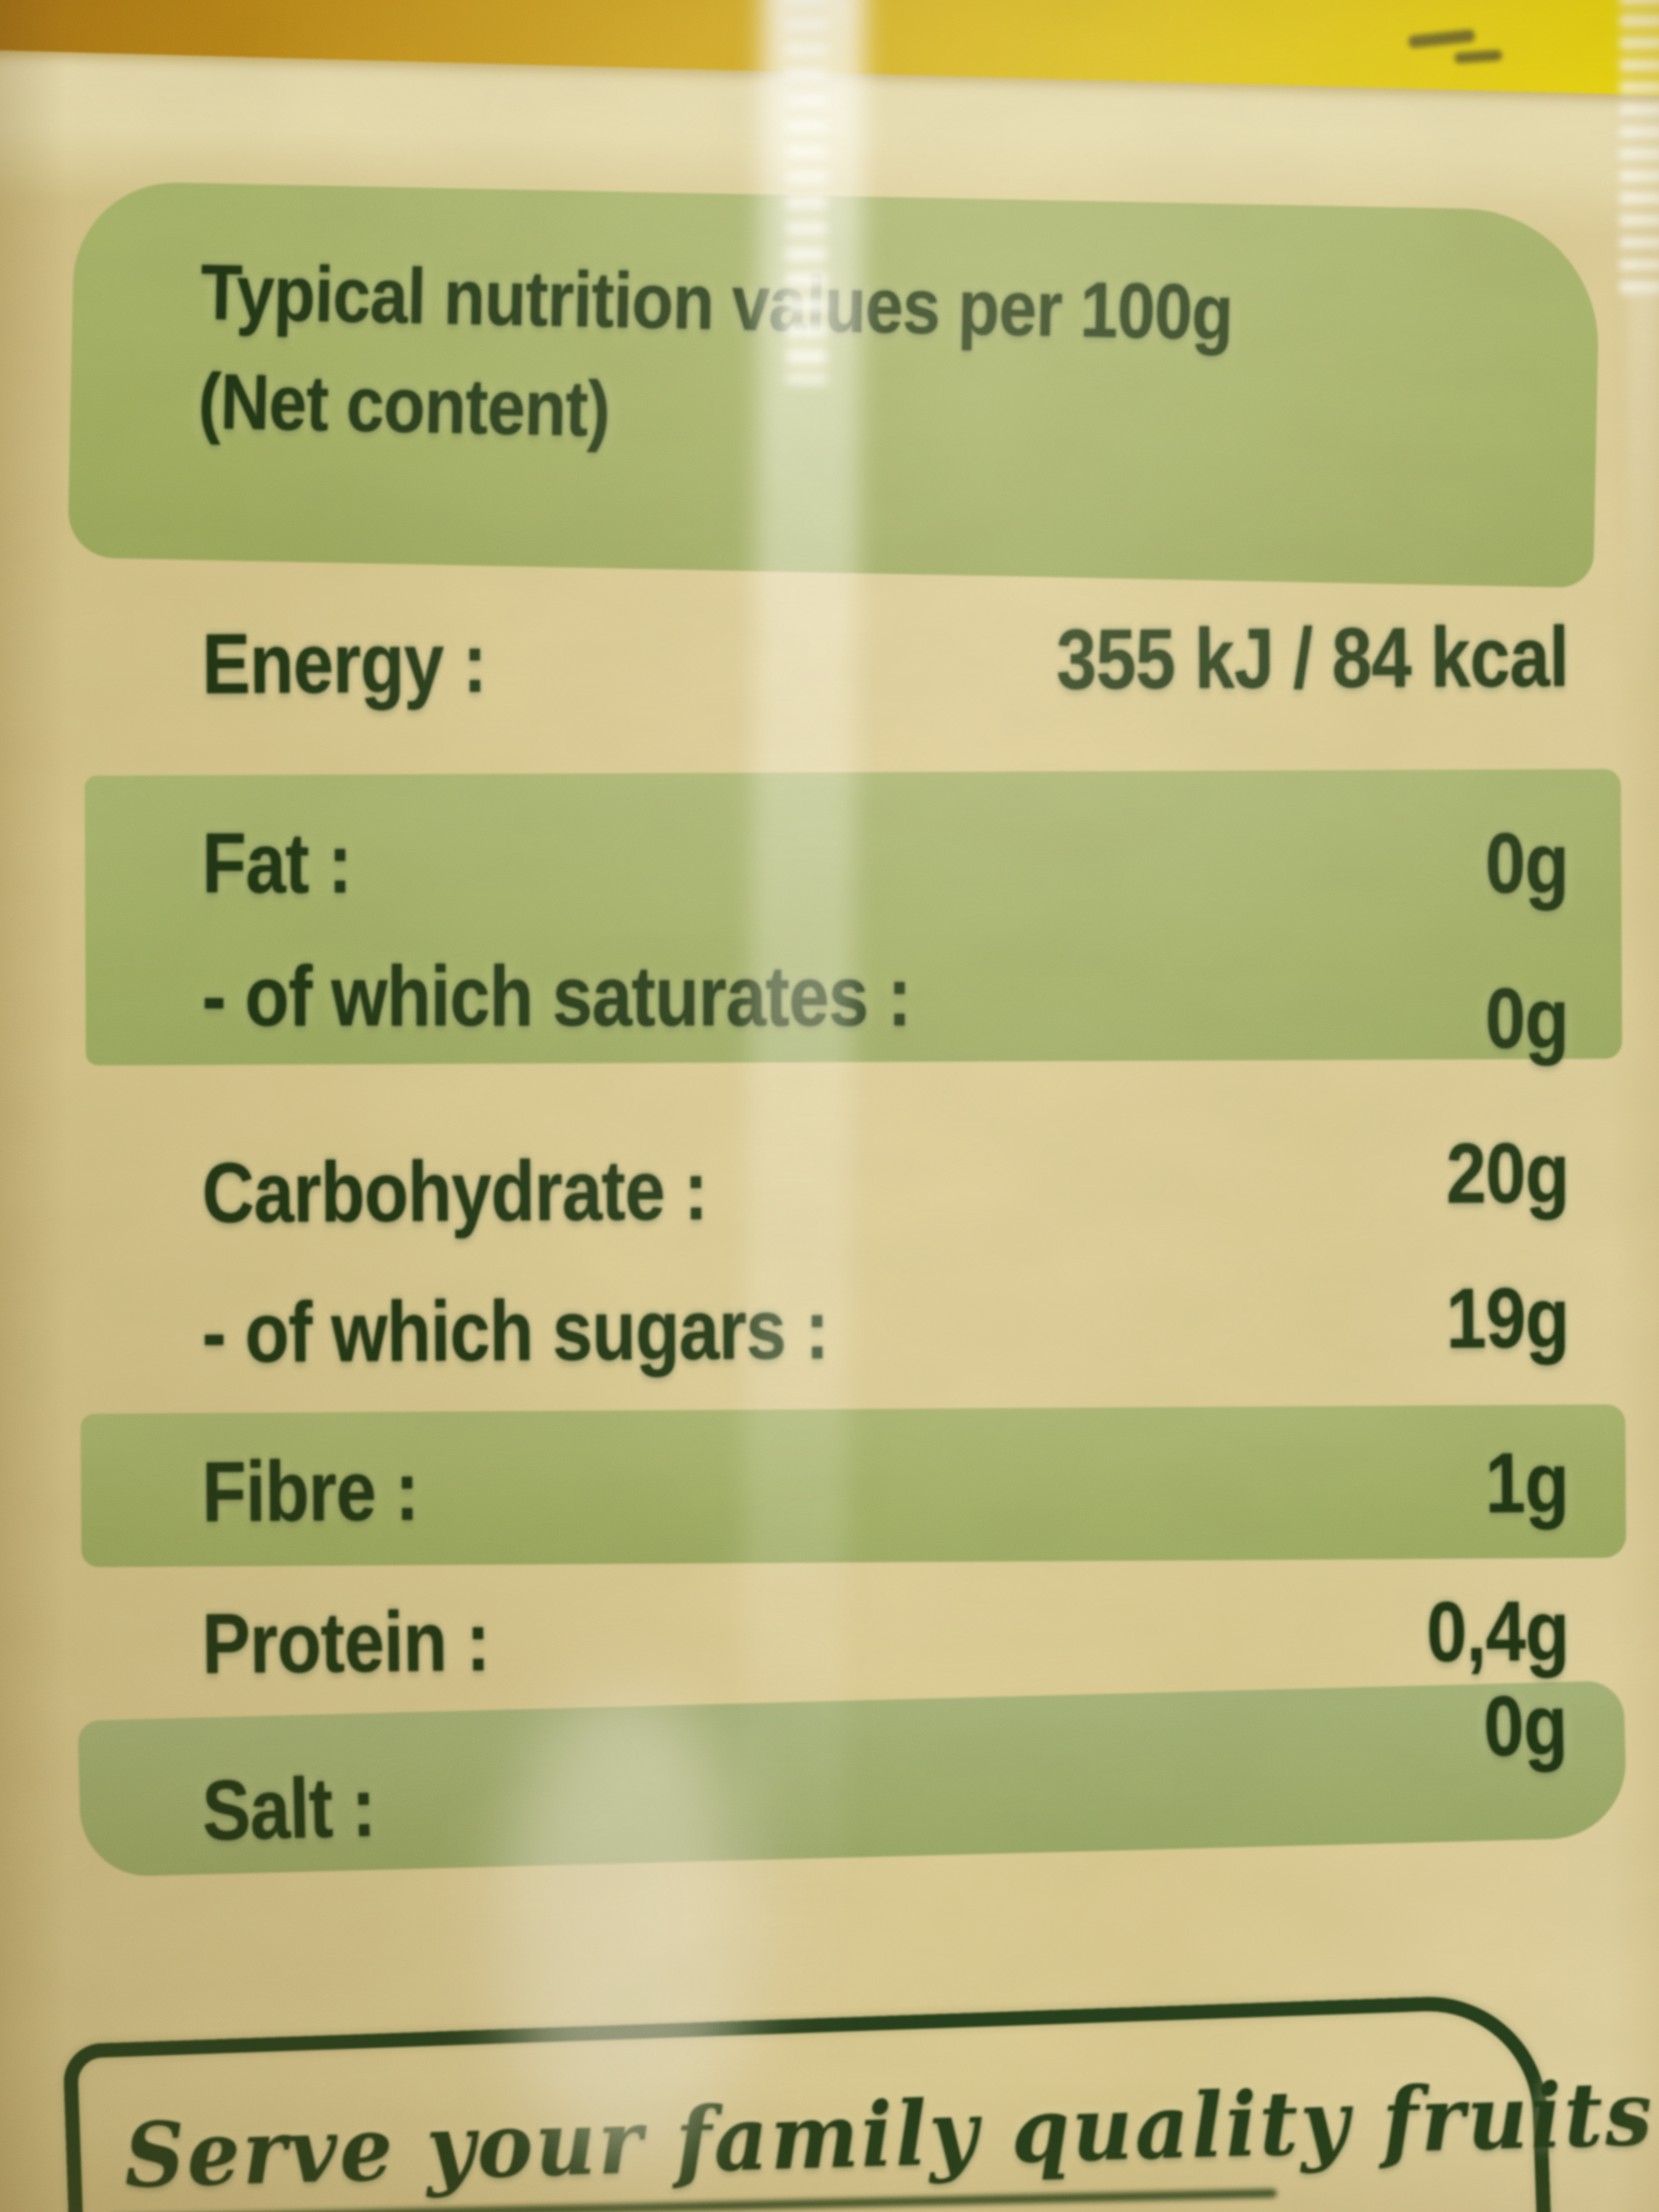  What do you see at coordinates (886, 863) in the screenshot?
I see `nutrition-row-fat: Fat : 0g` at bounding box center [886, 863].